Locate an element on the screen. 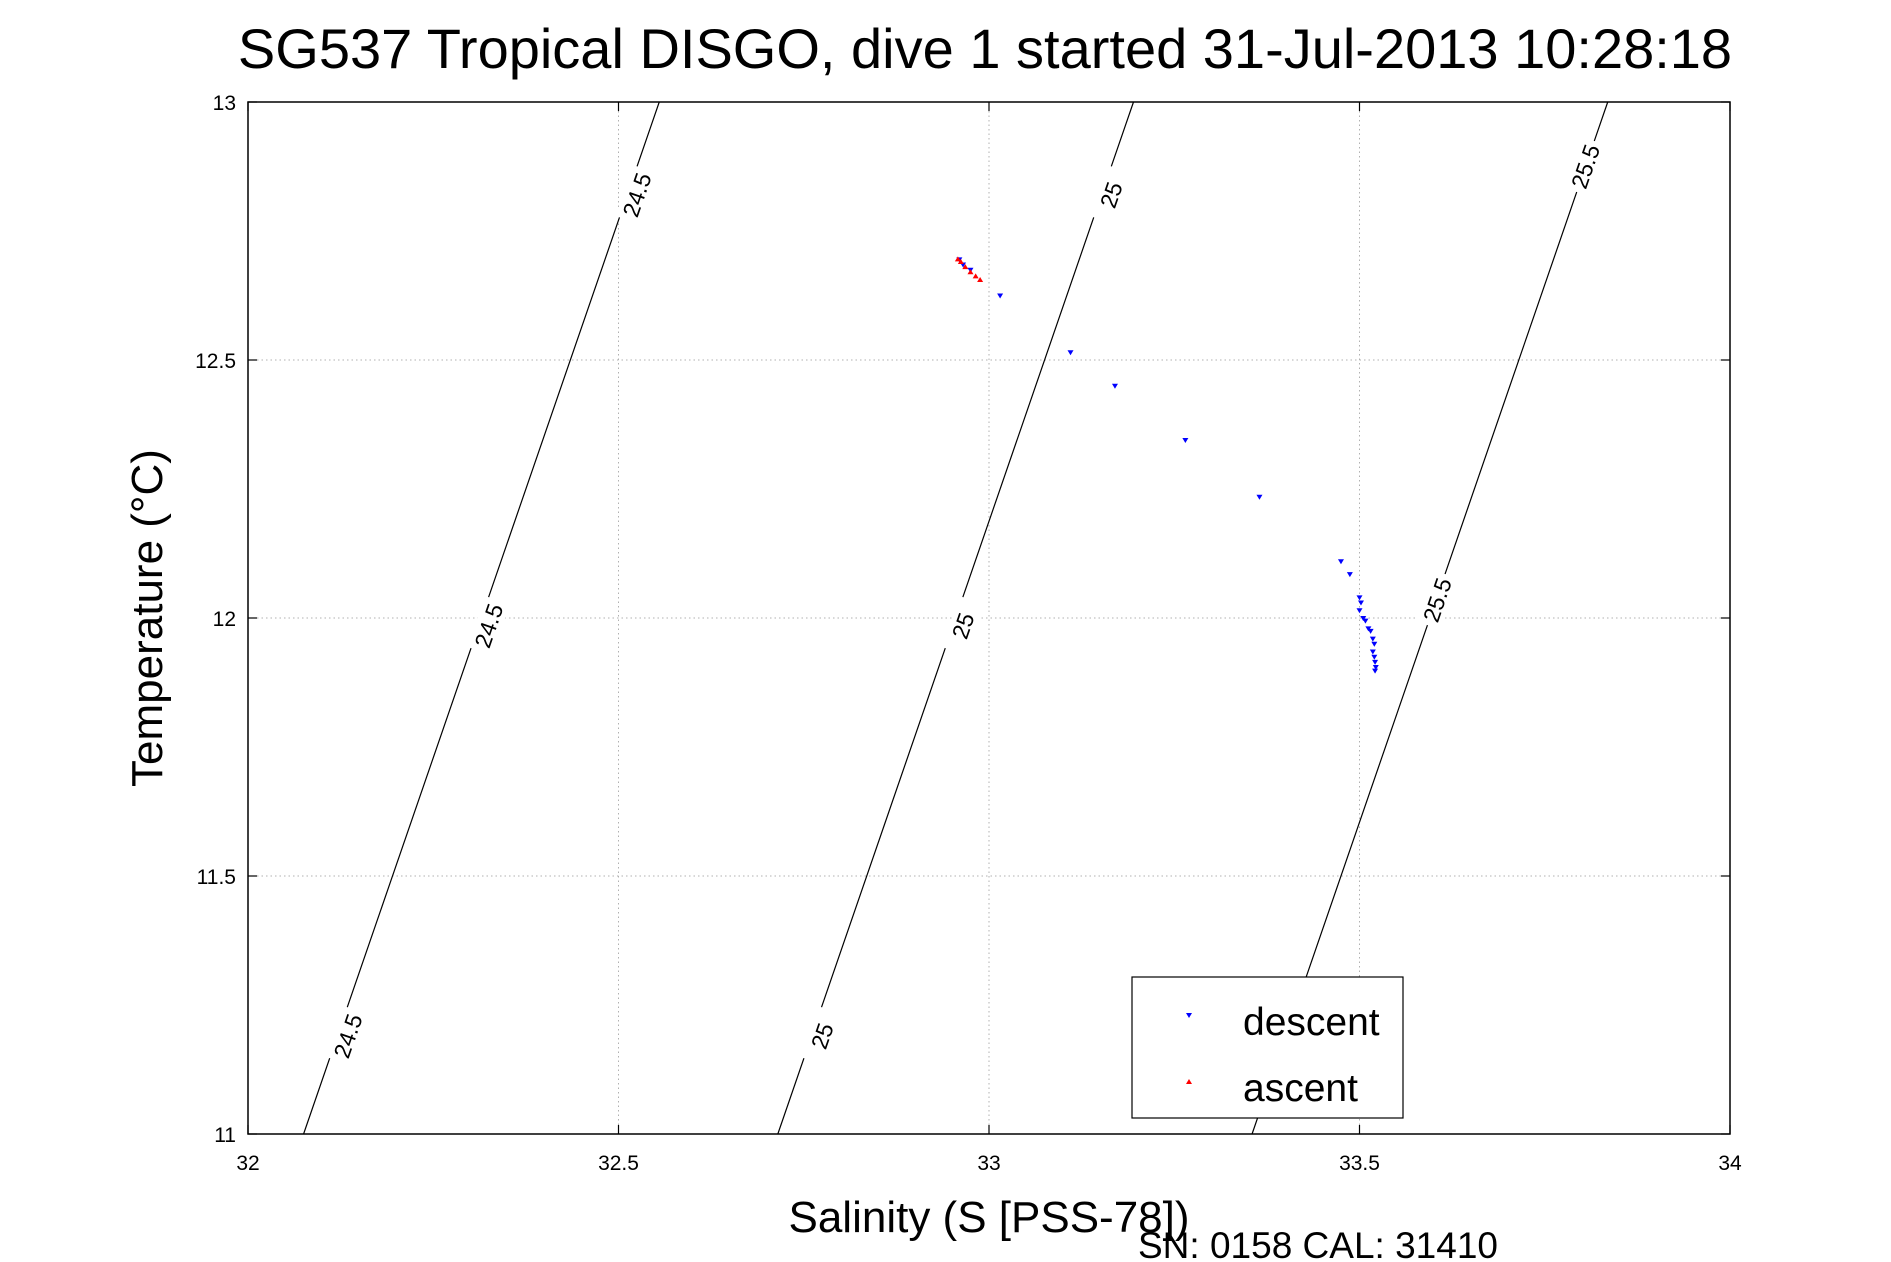 This screenshot has height=1262, width=1891. legend-box is located at coordinates (1267, 1047).